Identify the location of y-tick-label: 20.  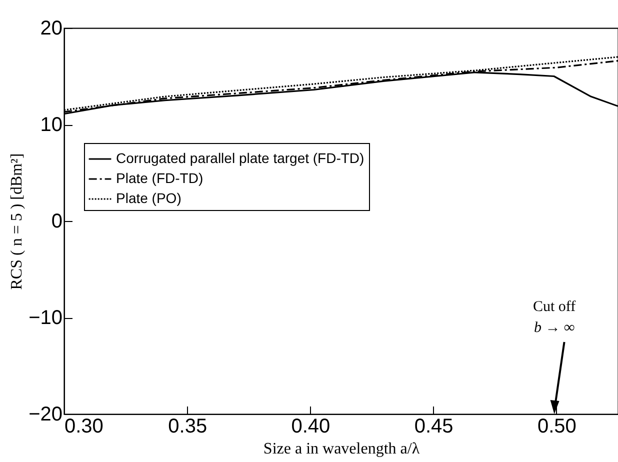
(51, 29).